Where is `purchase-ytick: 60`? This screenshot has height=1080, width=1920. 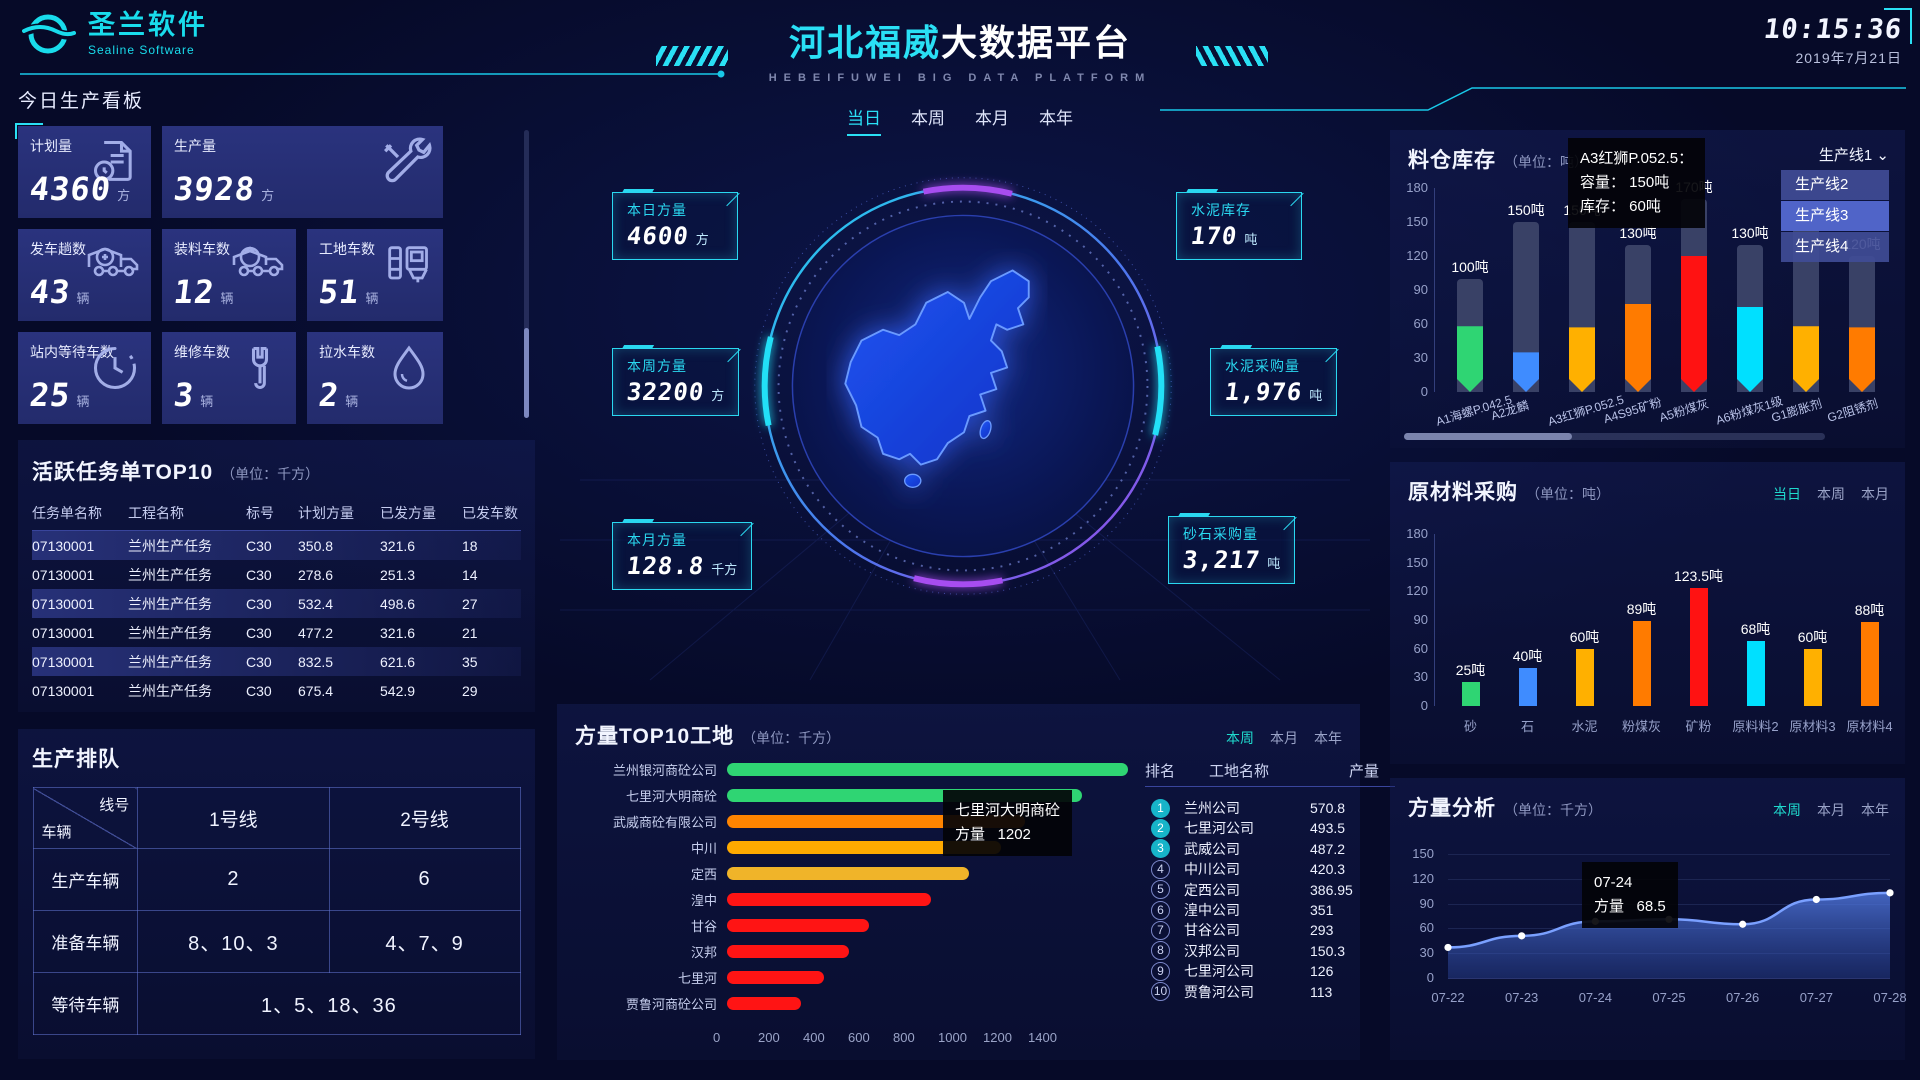 purchase-ytick: 60 is located at coordinates (1420, 648).